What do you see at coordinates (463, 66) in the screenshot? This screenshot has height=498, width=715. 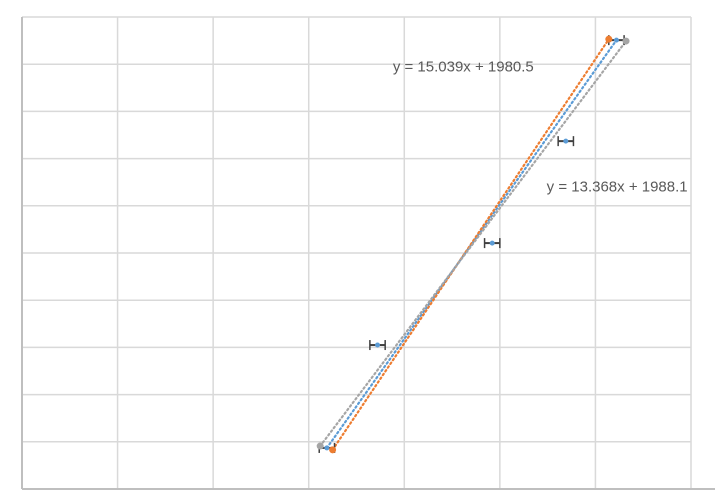 I see `trendline-equation-1: y = 15.039x + 1980.5` at bounding box center [463, 66].